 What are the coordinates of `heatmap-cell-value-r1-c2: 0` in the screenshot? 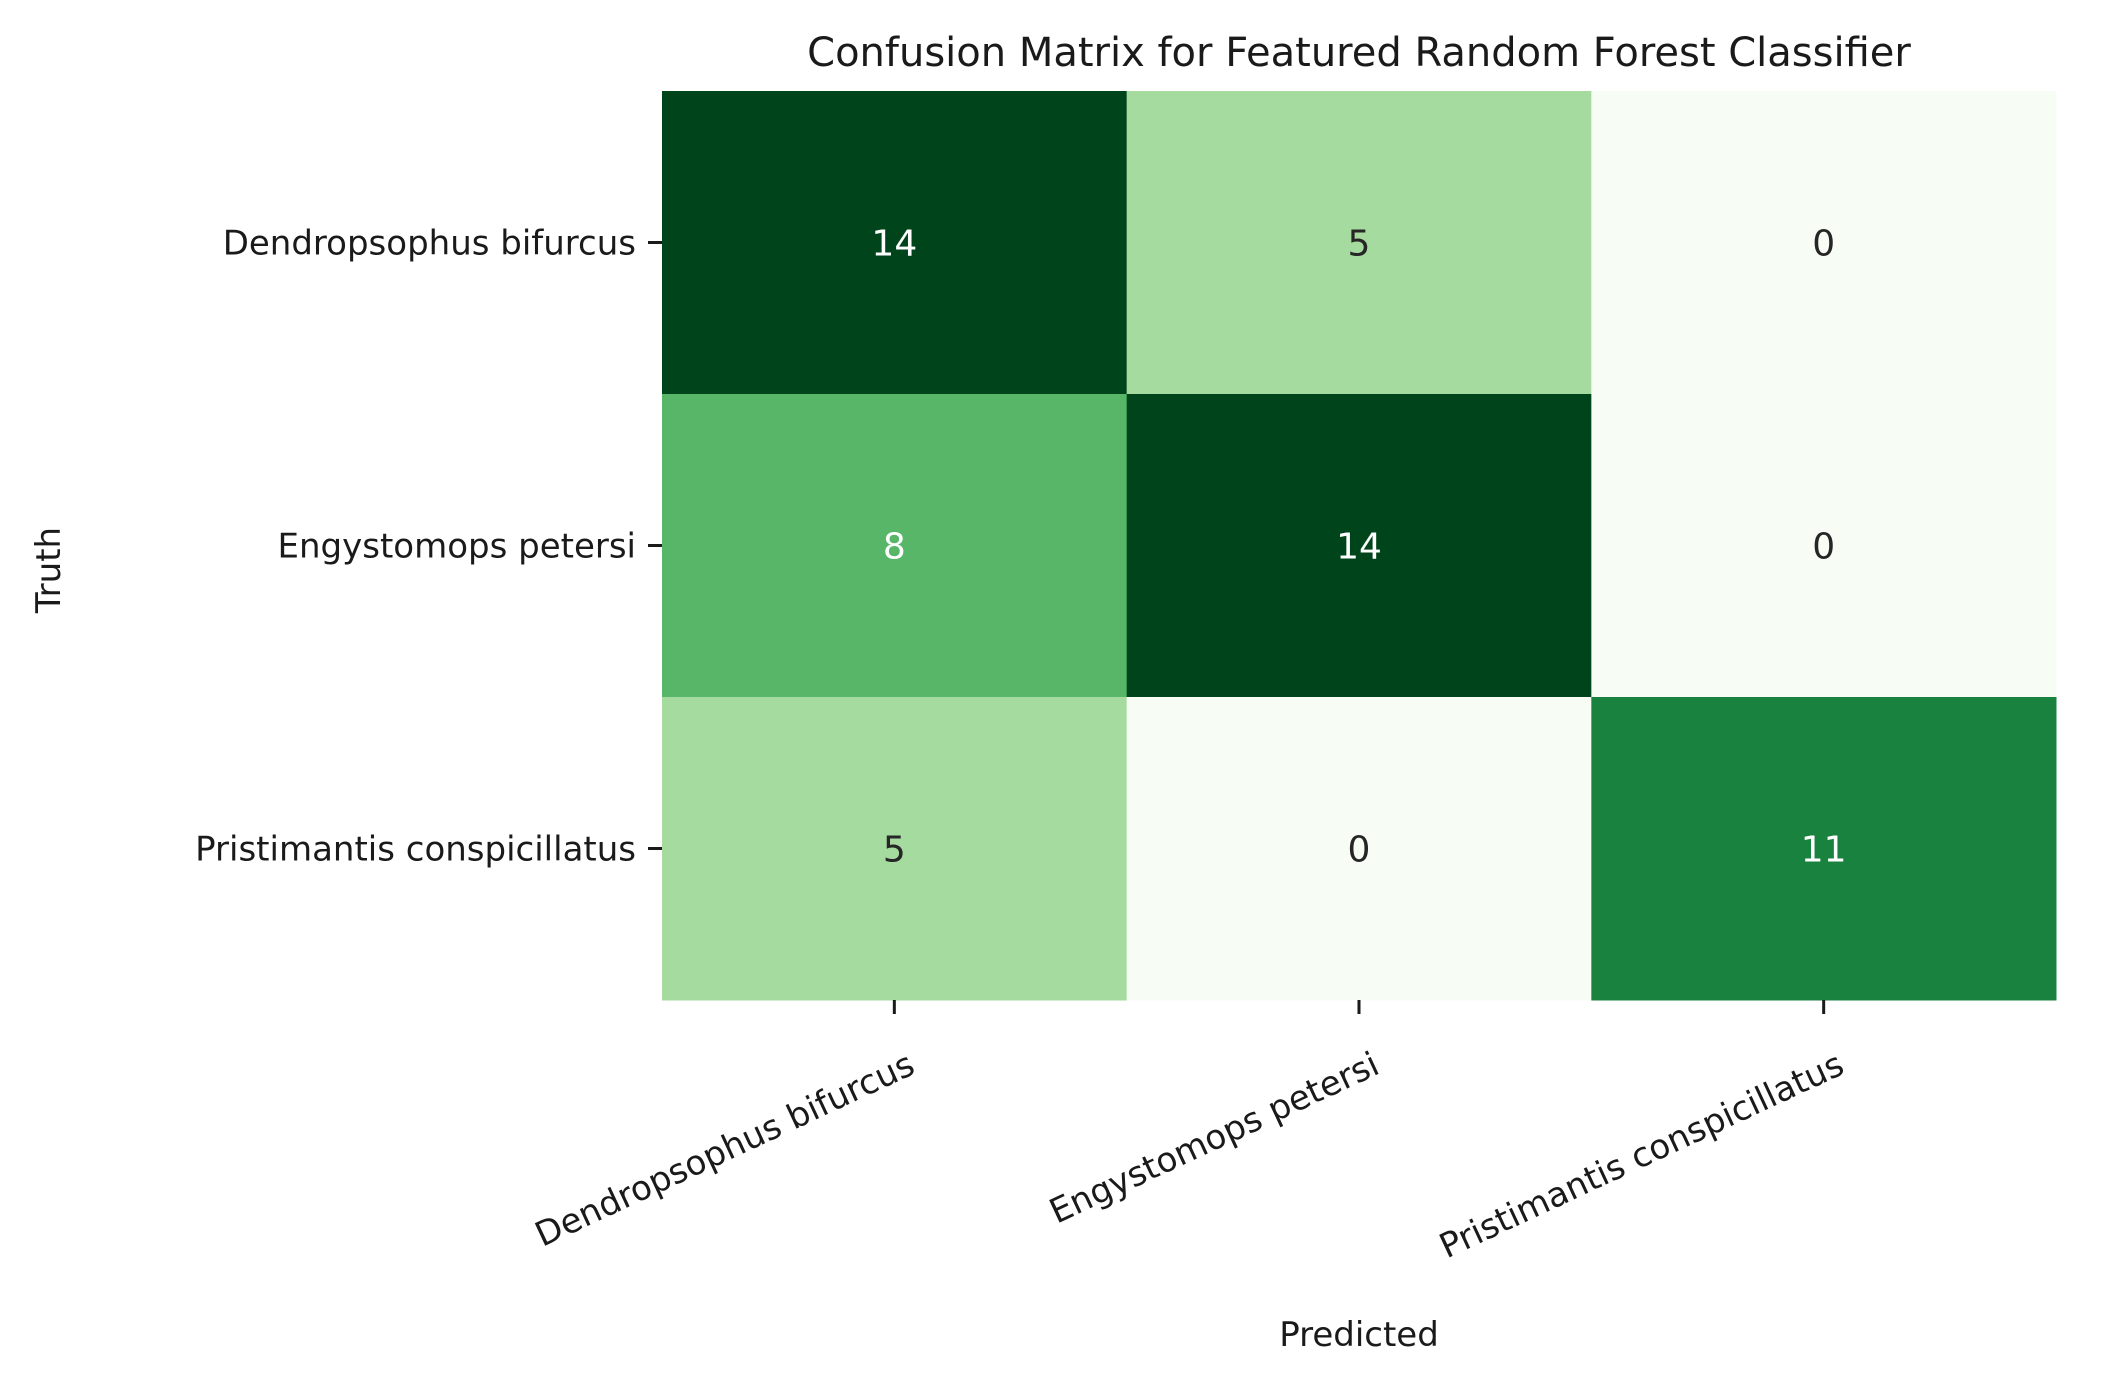 It's located at (1823, 547).